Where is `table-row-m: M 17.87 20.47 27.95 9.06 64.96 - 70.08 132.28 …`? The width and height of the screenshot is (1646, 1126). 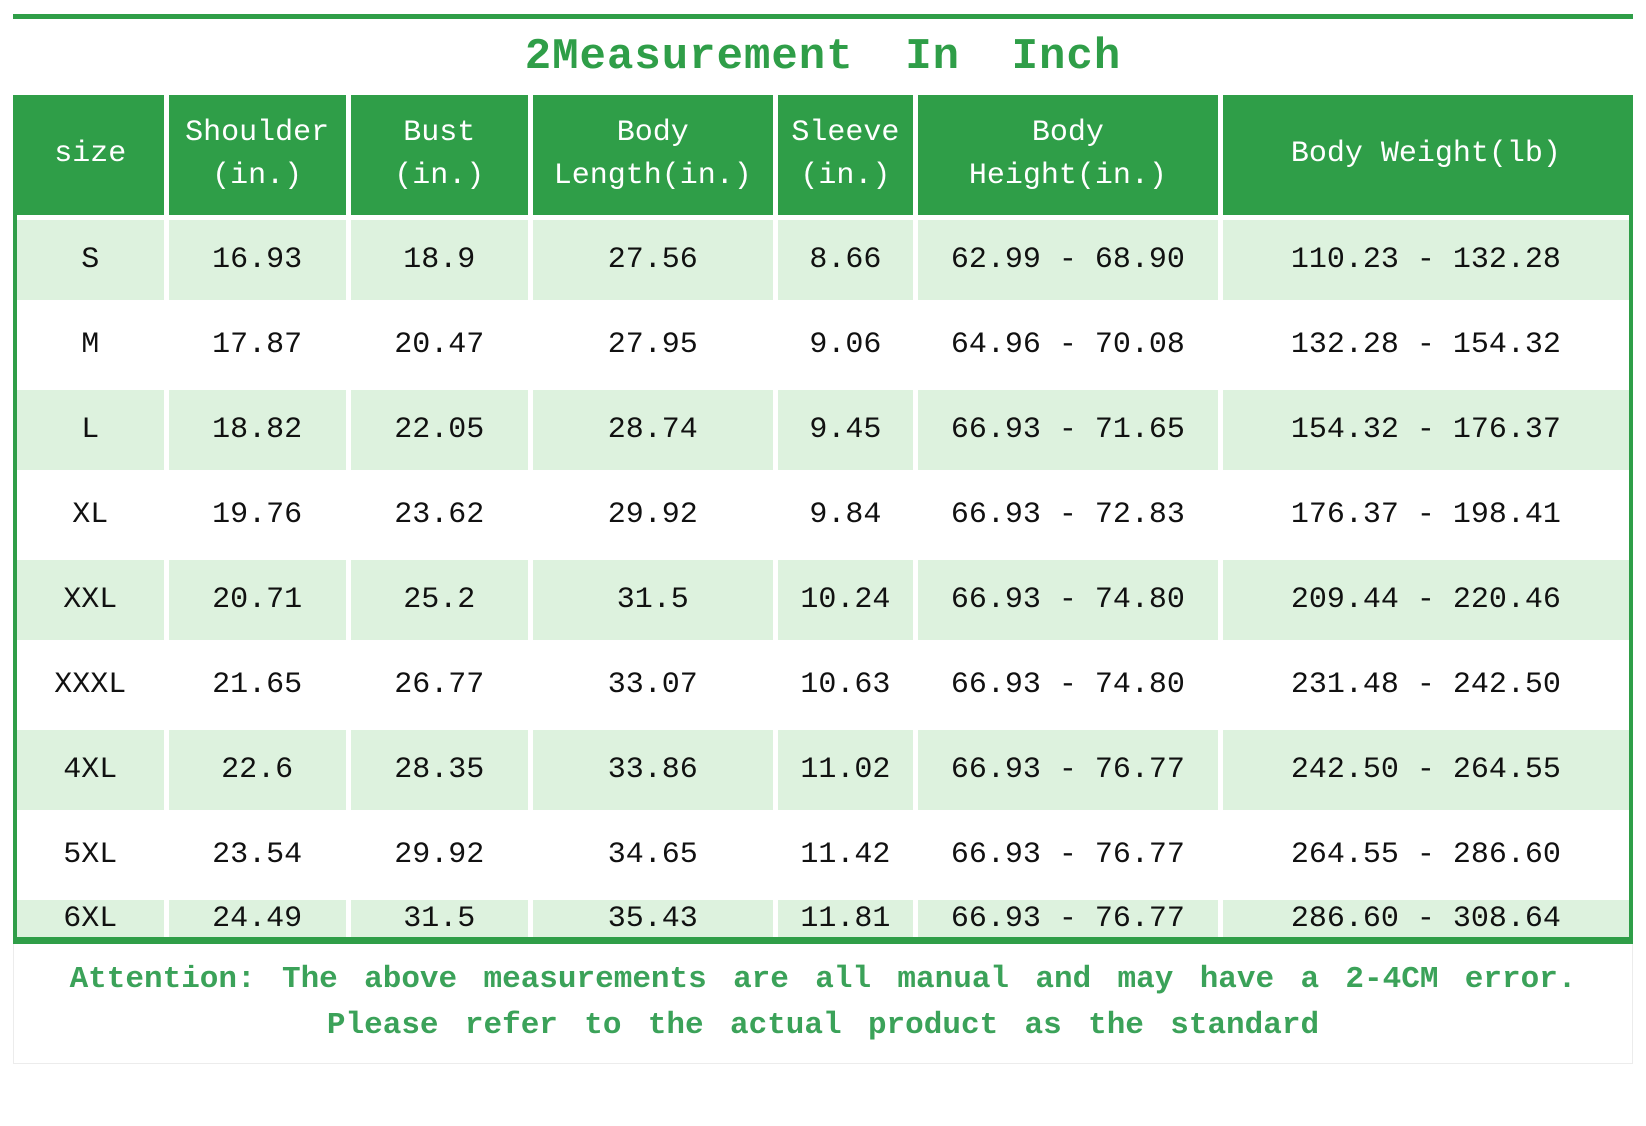 table-row-m: M 17.87 20.47 27.95 9.06 64.96 - 70.08 132.28 … is located at coordinates (823, 342).